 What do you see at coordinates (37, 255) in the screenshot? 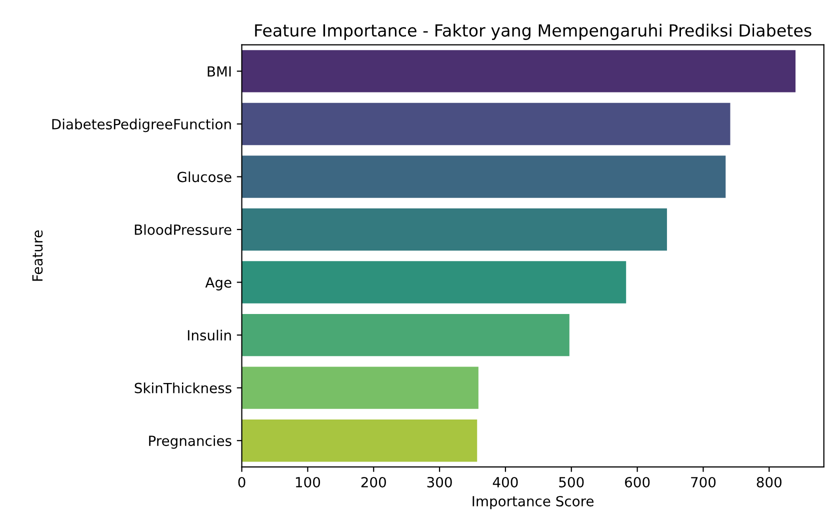
I see `y-axis-title: Feature` at bounding box center [37, 255].